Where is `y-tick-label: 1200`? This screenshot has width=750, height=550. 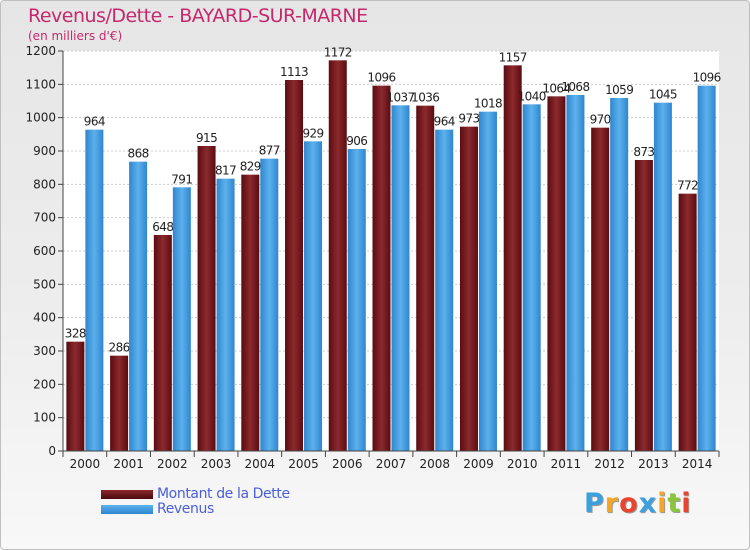
y-tick-label: 1200 is located at coordinates (40, 51).